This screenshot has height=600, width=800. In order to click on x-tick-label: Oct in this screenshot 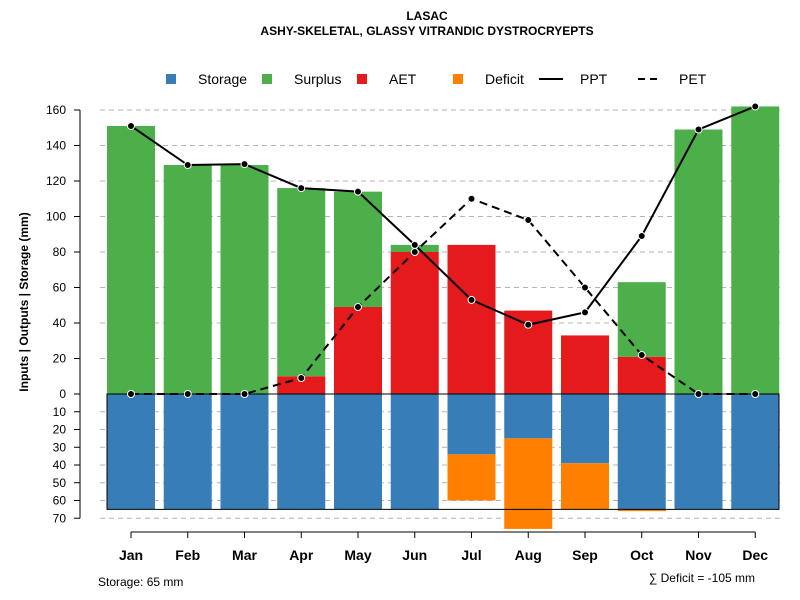, I will do `click(642, 555)`.